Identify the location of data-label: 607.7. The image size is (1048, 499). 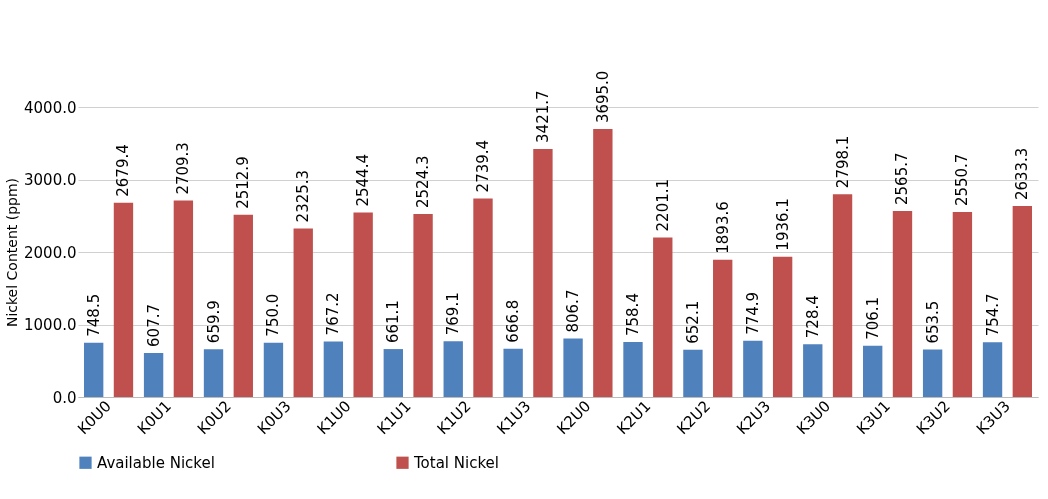
(153, 325).